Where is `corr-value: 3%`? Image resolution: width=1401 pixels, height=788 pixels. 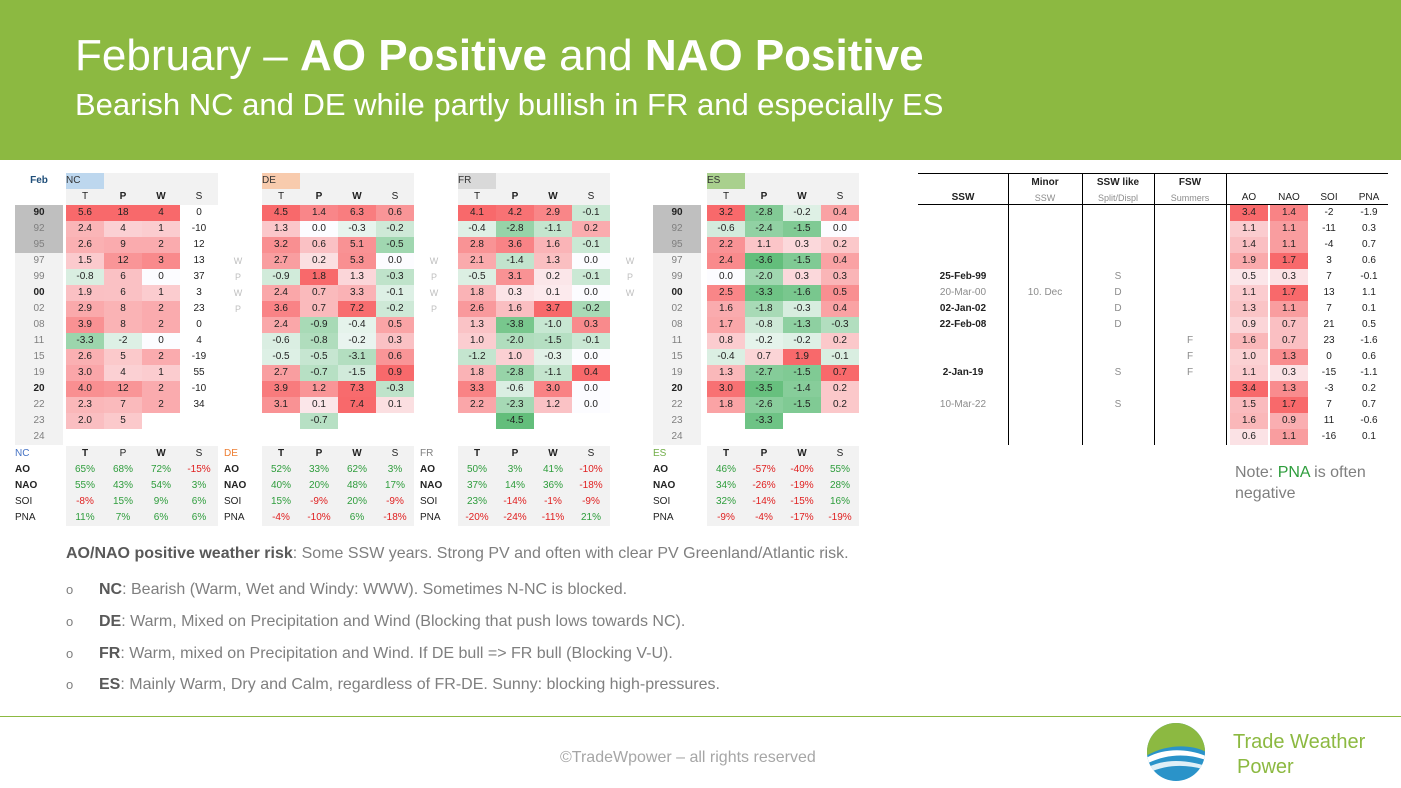 corr-value: 3% is located at coordinates (395, 470).